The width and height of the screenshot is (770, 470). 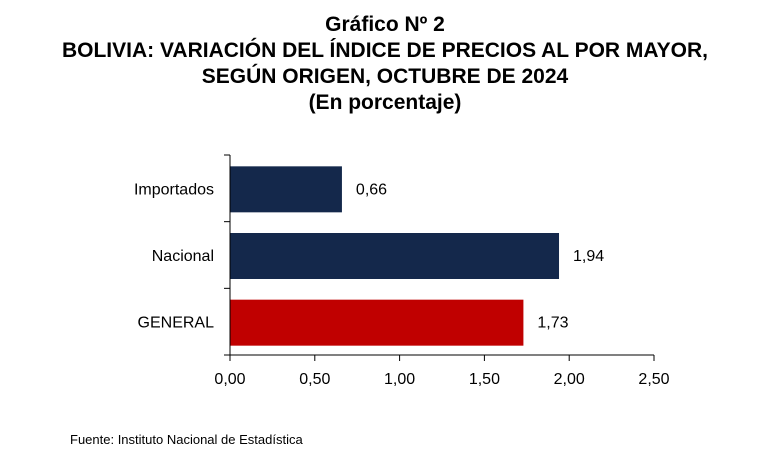 What do you see at coordinates (176, 323) in the screenshot?
I see `category-label-general: GENERAL` at bounding box center [176, 323].